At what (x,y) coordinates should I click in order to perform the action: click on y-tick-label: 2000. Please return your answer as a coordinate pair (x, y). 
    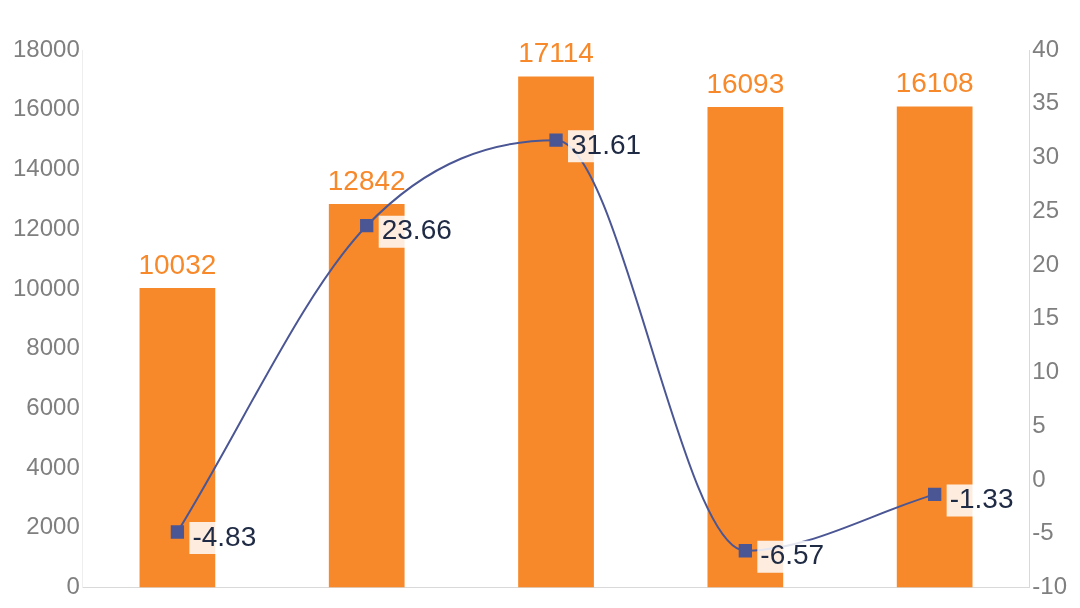
    Looking at the image, I should click on (53, 526).